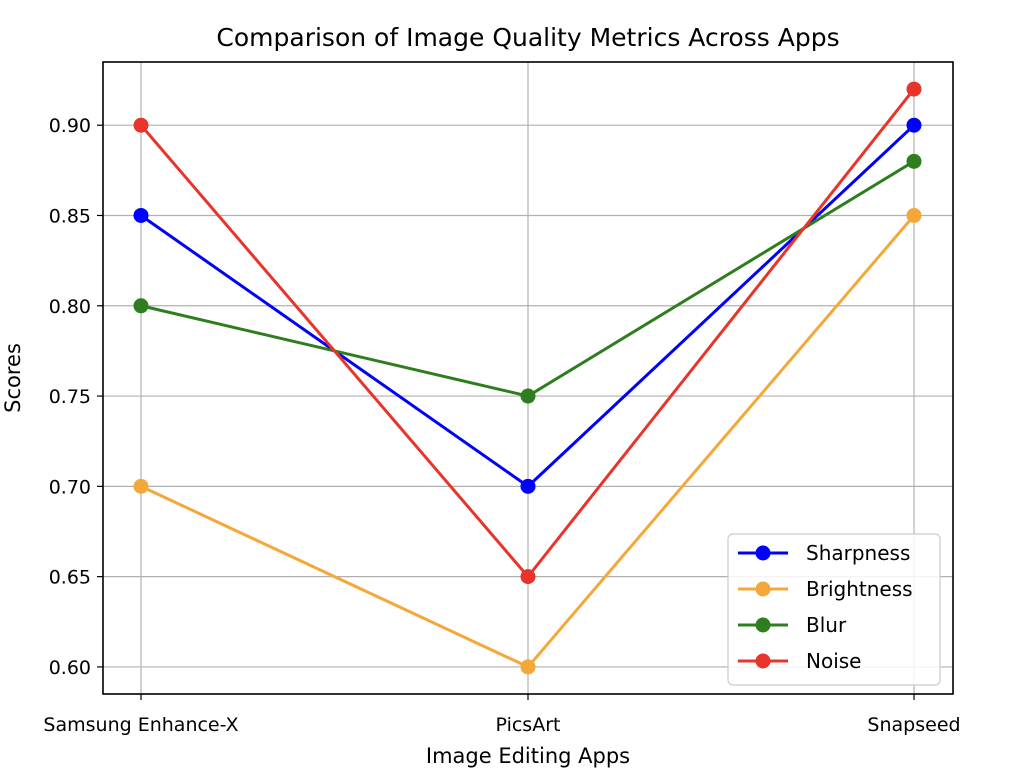 Image resolution: width=1018 pixels, height=774 pixels. Describe the element at coordinates (70, 578) in the screenshot. I see `y-tick-label: 0.65` at that location.